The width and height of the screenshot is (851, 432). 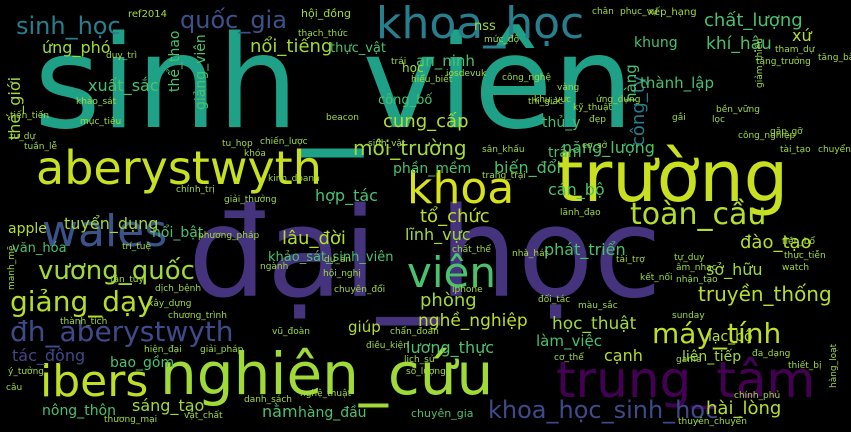 What do you see at coordinates (527, 167) in the screenshot?
I see `word: biến_đổi` at bounding box center [527, 167].